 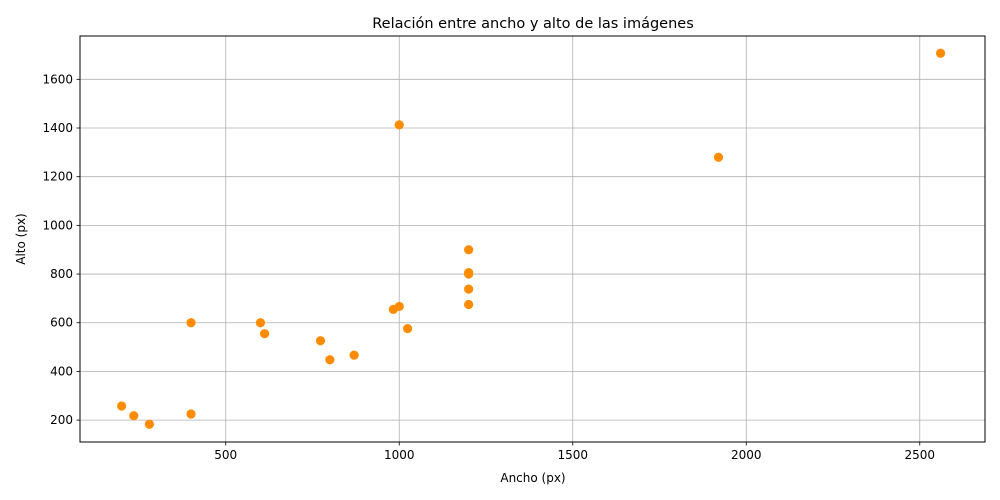 What do you see at coordinates (225, 455) in the screenshot?
I see `x-tick-label: 500` at bounding box center [225, 455].